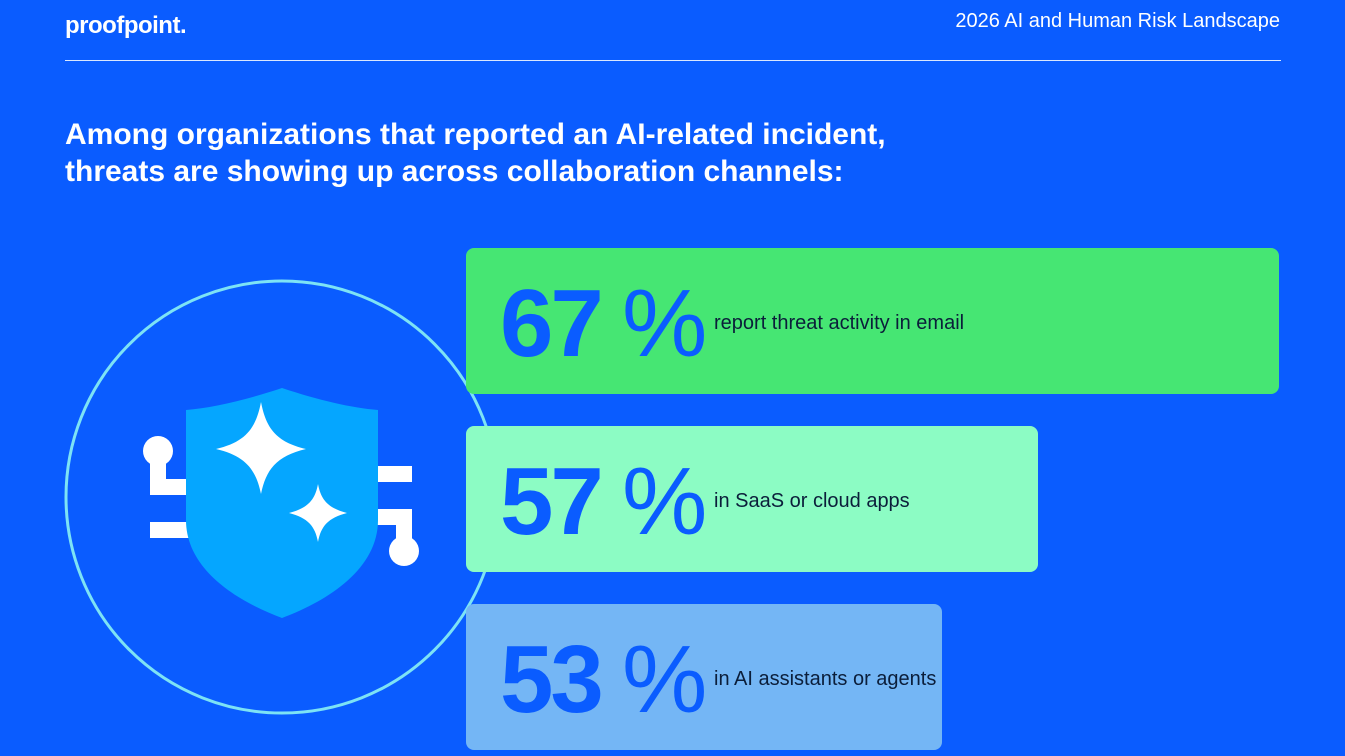 This screenshot has width=1345, height=756. I want to click on left-circuit-icon, so click(176, 487).